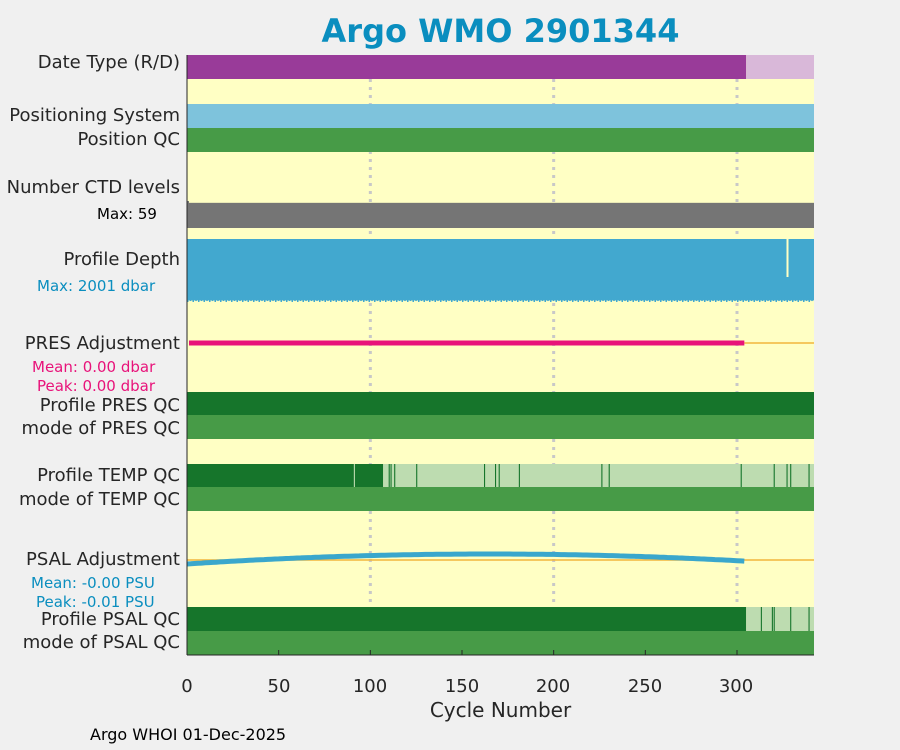 This screenshot has width=900, height=750. I want to click on row-label-profile-pres-qc: Profile PRES QC, so click(109, 405).